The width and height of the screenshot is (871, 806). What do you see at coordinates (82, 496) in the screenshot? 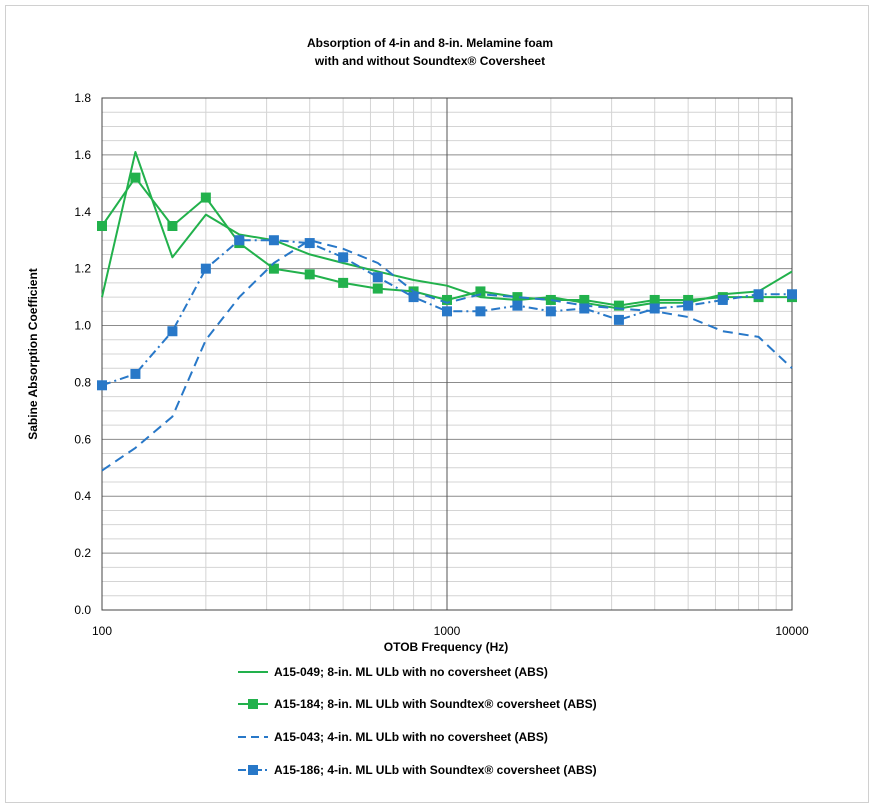
I see `y-tick-label: 0.4` at bounding box center [82, 496].